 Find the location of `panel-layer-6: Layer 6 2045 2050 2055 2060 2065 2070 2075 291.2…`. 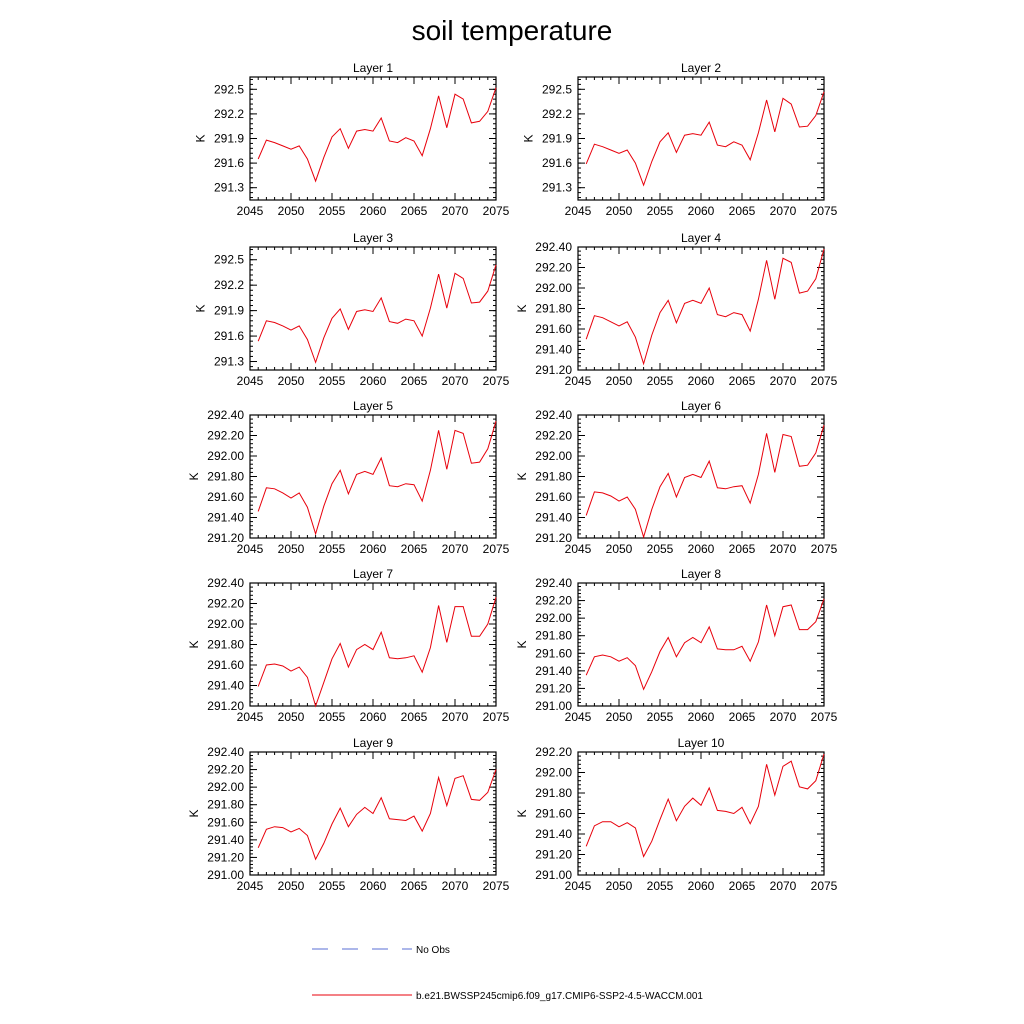

panel-layer-6: Layer 6 2045 2050 2055 2060 2065 2070 2075 291.2… is located at coordinates (676, 477).